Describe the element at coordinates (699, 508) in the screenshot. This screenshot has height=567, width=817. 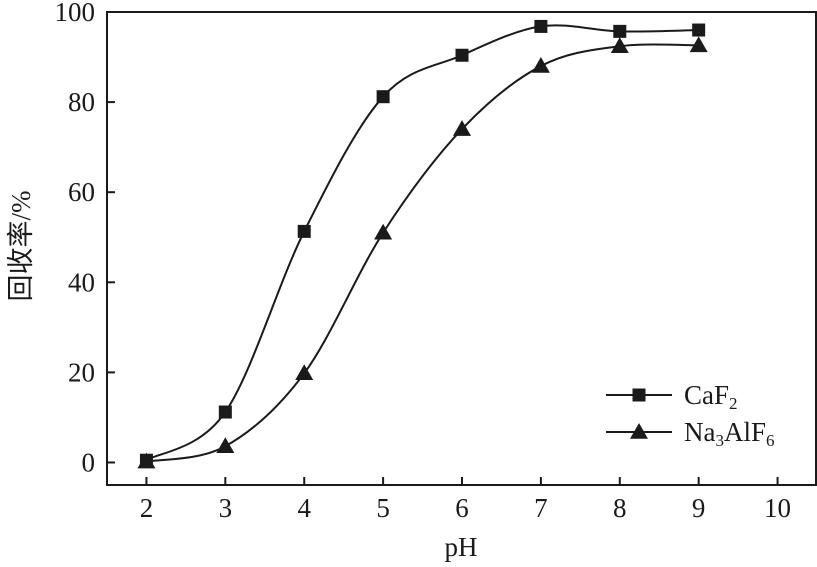
I see `x-tick-label: 9` at that location.